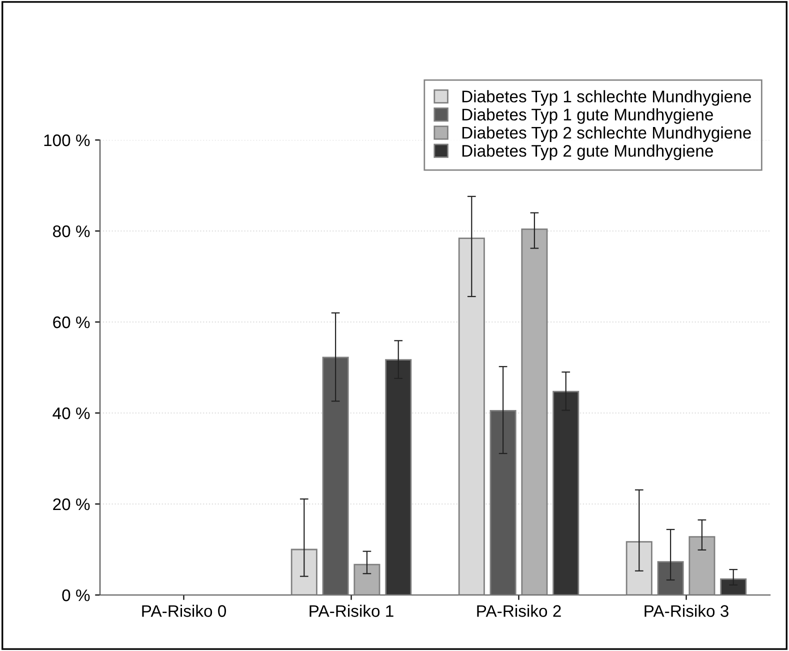 This screenshot has width=789, height=651. Describe the element at coordinates (71, 504) in the screenshot. I see `y-tick-label: 20 %` at that location.